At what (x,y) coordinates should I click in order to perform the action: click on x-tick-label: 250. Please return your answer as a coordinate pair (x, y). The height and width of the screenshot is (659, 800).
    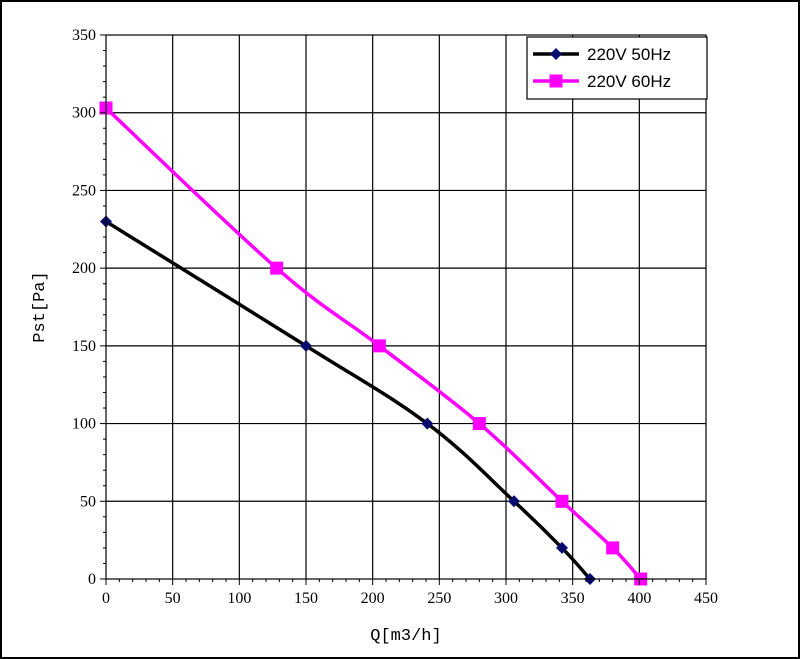
    Looking at the image, I should click on (439, 598).